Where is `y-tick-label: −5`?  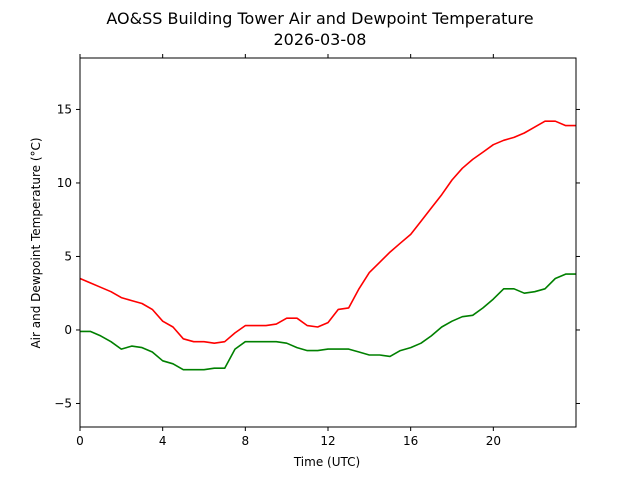
y-tick-label: −5 is located at coordinates (63, 403).